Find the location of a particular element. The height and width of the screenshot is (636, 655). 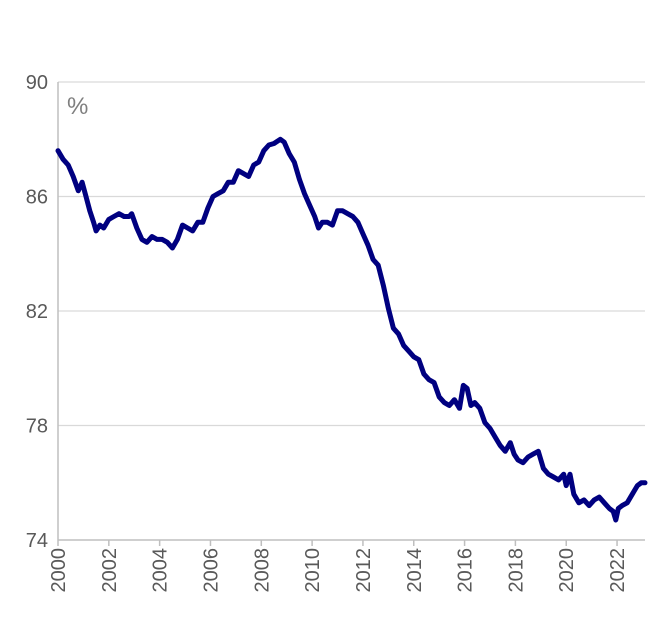

x-tick-label: 2016 is located at coordinates (466, 570).